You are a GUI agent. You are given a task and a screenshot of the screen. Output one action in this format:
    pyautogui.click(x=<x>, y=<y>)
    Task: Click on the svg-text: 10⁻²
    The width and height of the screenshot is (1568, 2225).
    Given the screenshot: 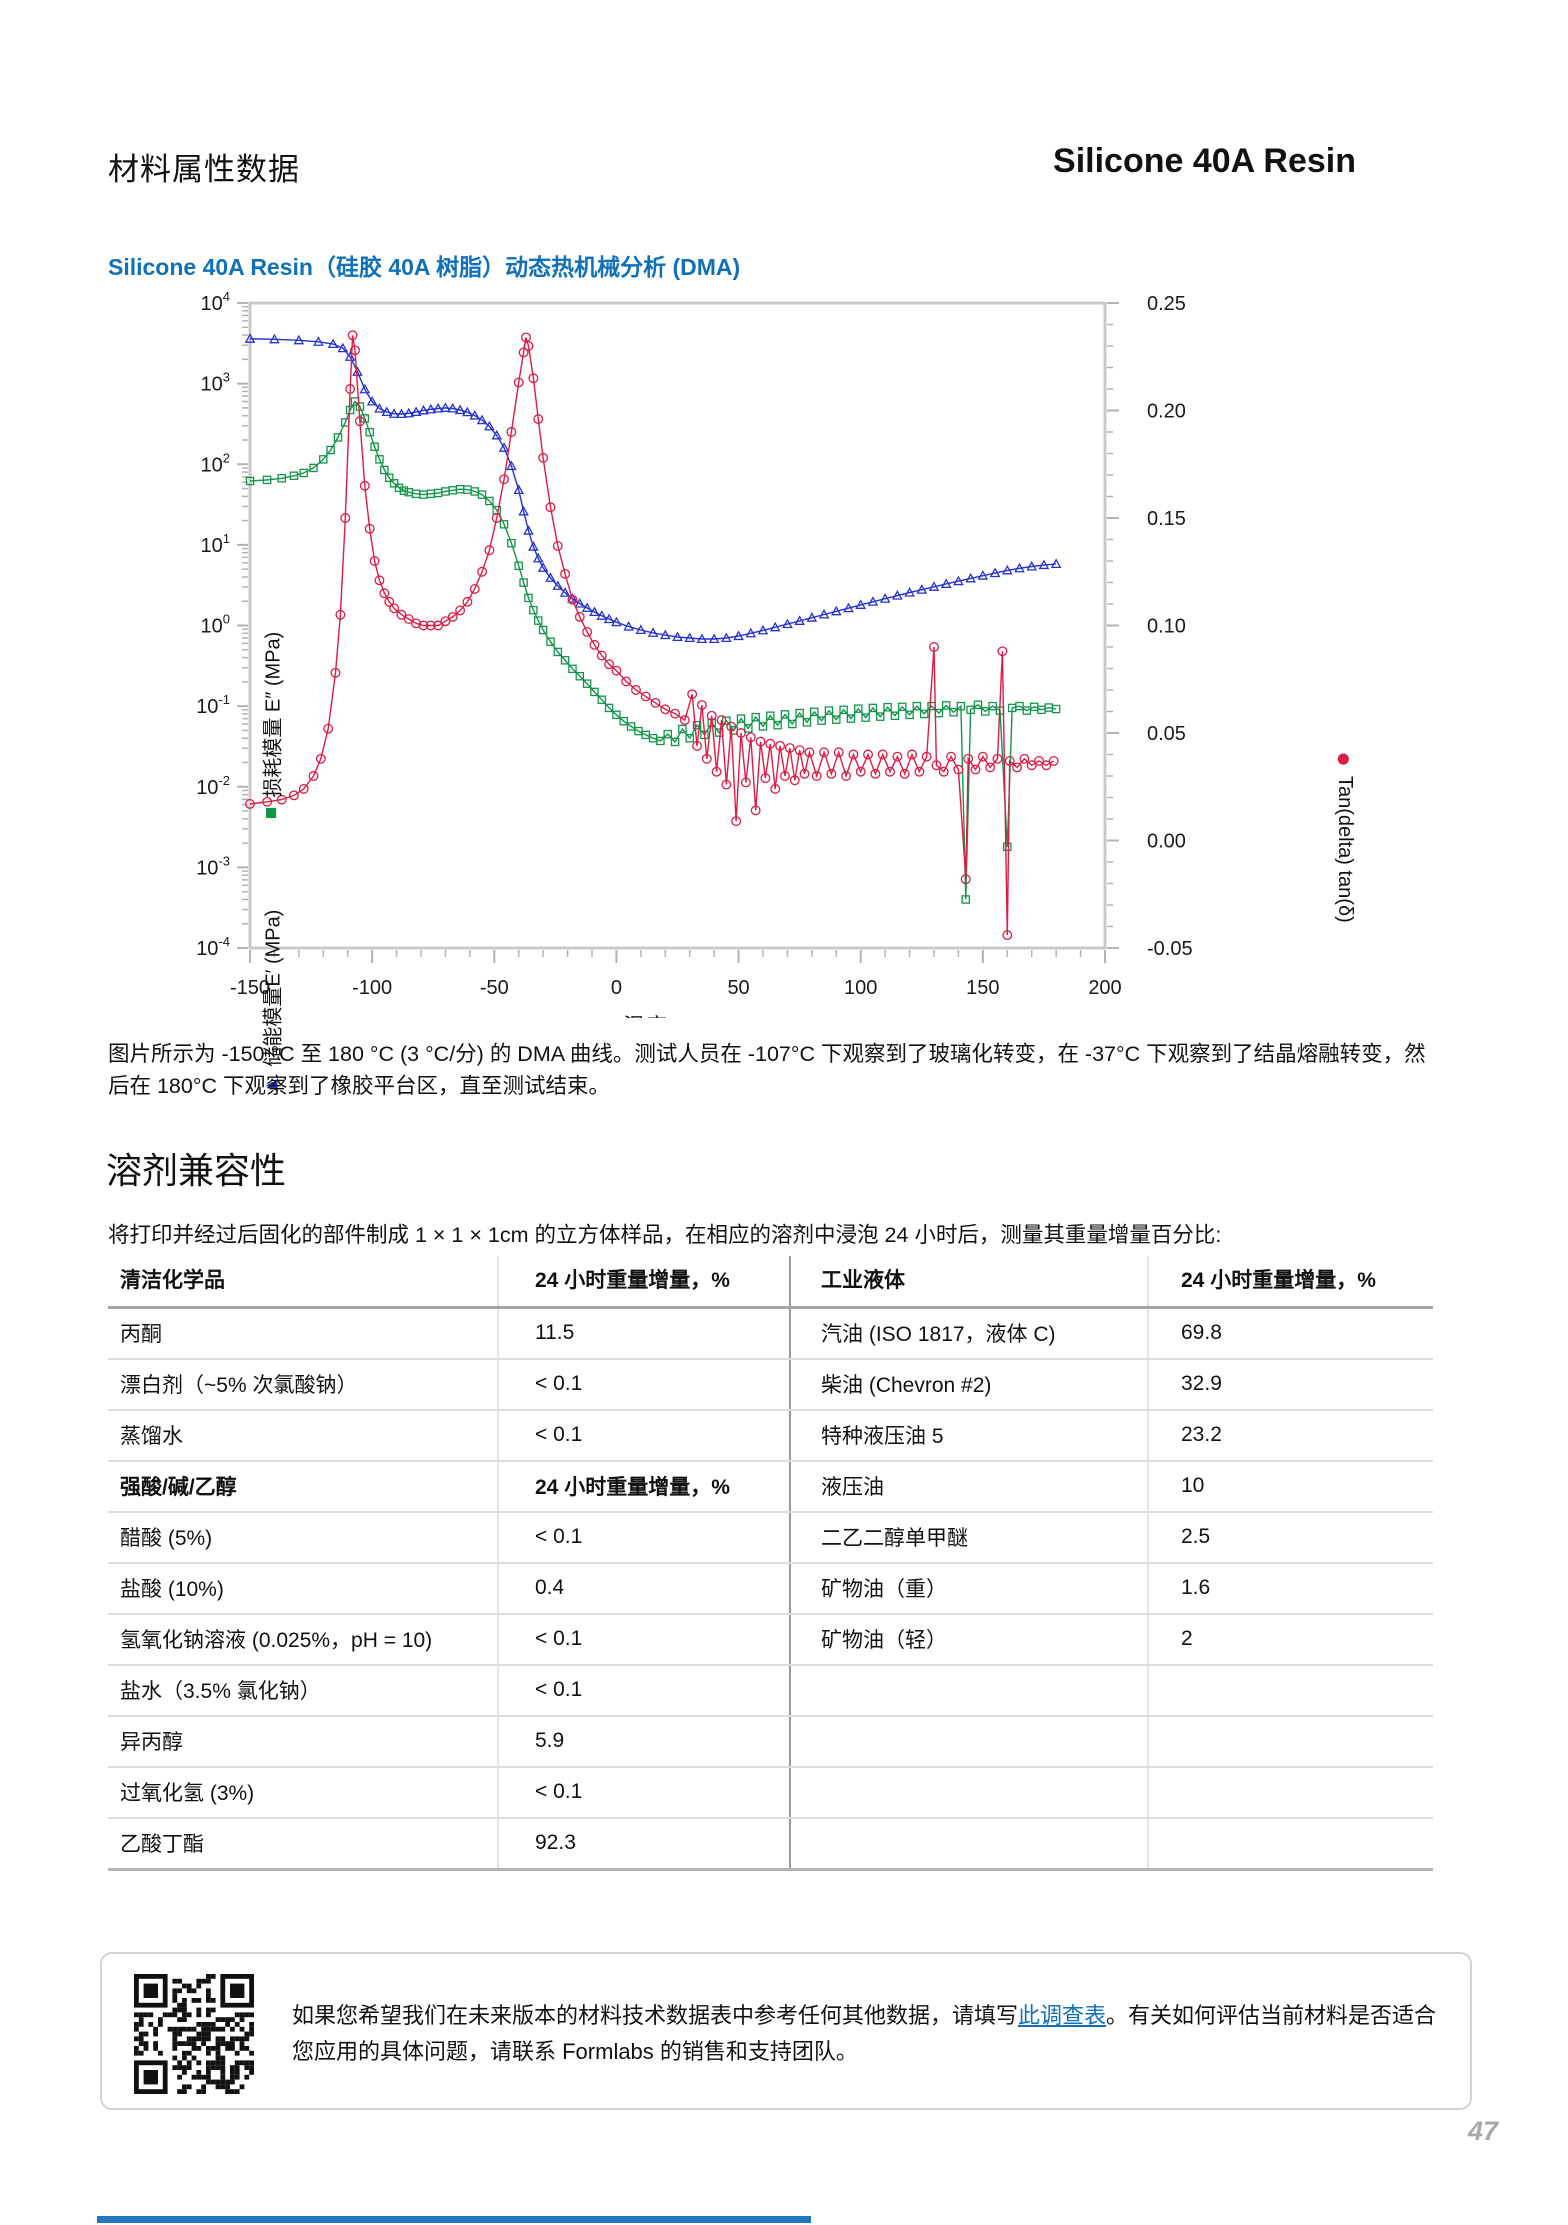 What is the action you would take?
    pyautogui.click(x=213, y=786)
    